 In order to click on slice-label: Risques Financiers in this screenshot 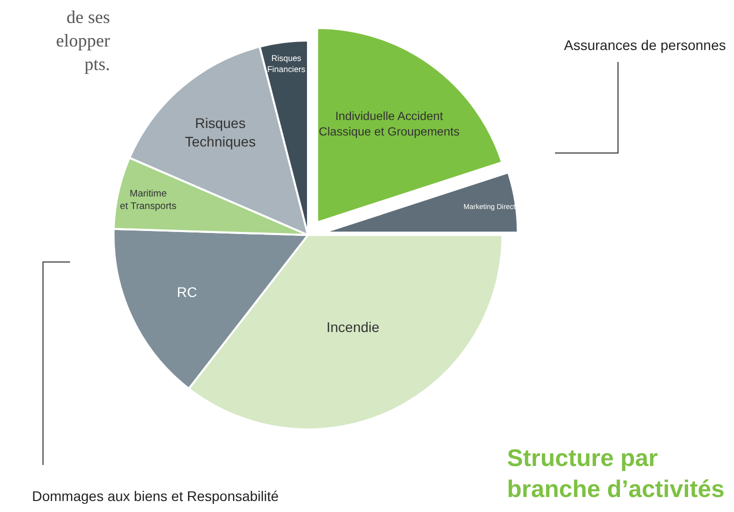, I will do `click(286, 63)`.